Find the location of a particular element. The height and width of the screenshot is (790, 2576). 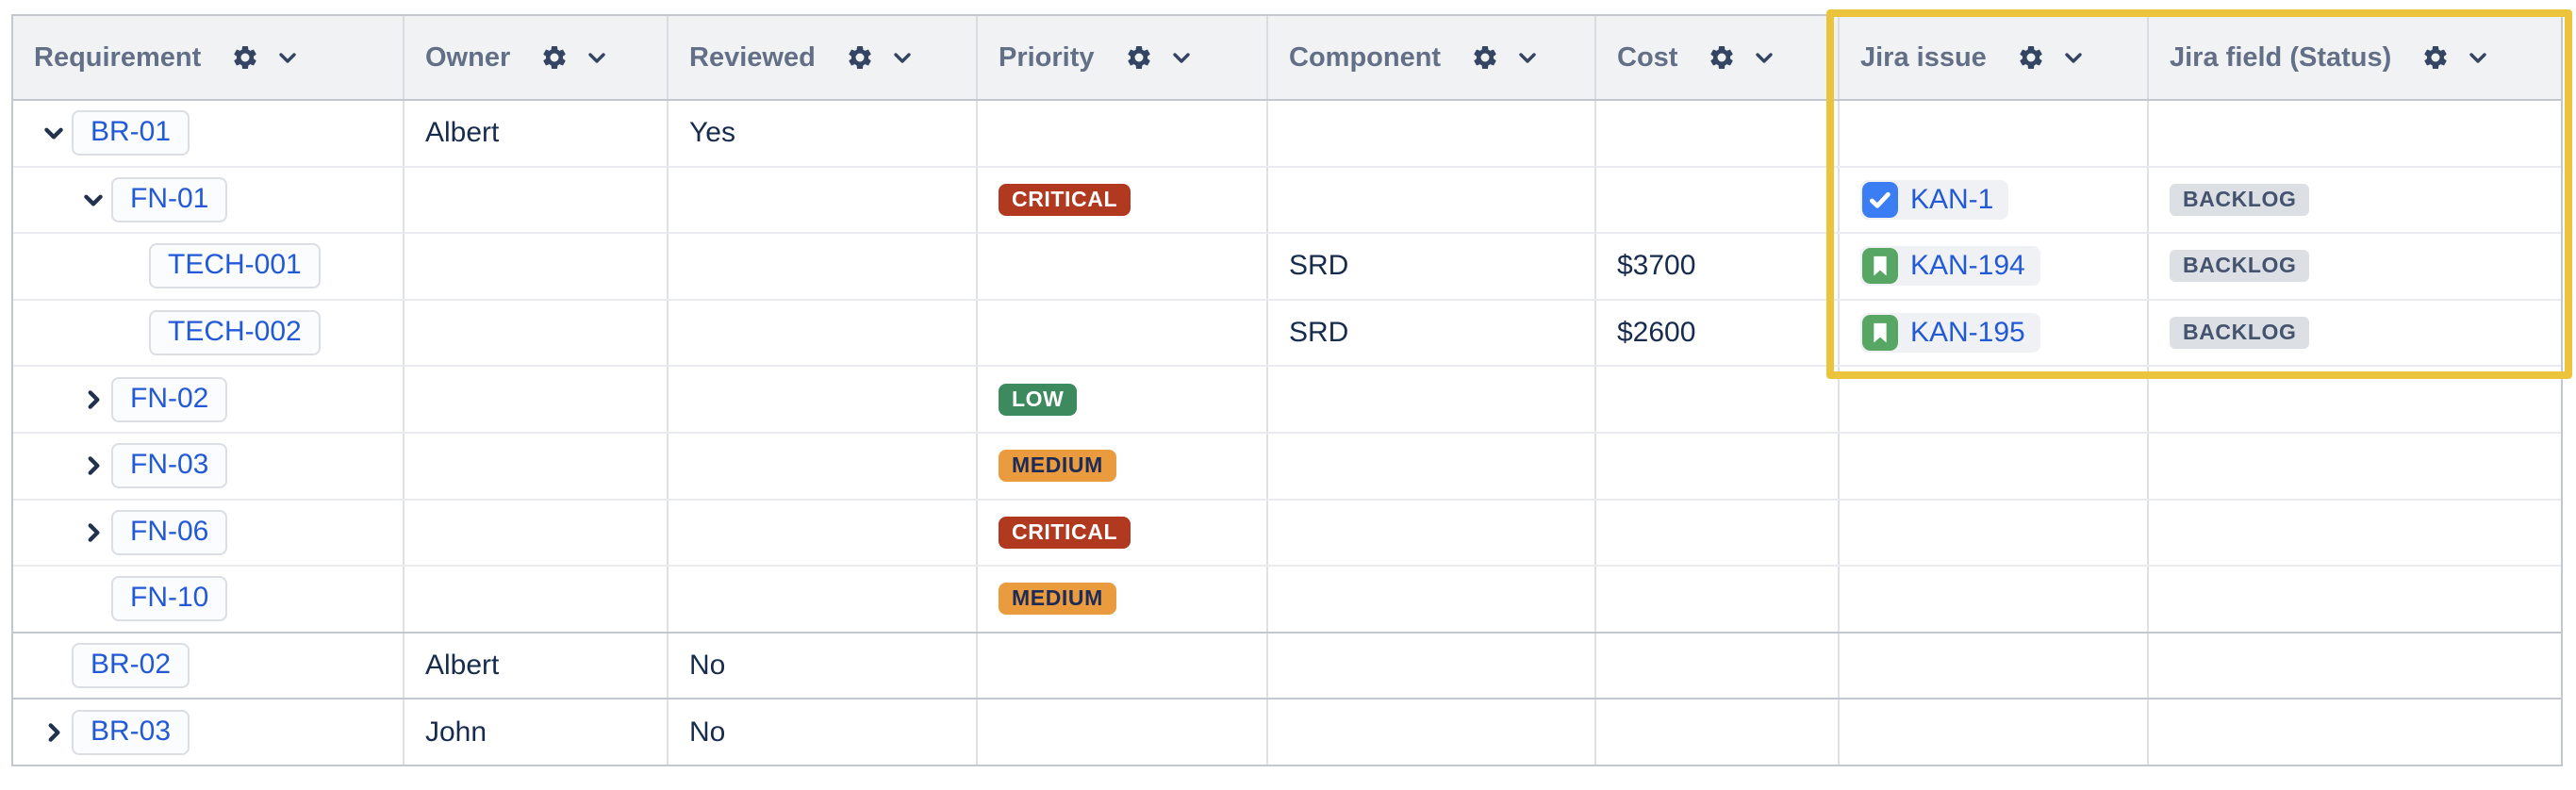

requirement-key-link: TECH-002 is located at coordinates (235, 333).